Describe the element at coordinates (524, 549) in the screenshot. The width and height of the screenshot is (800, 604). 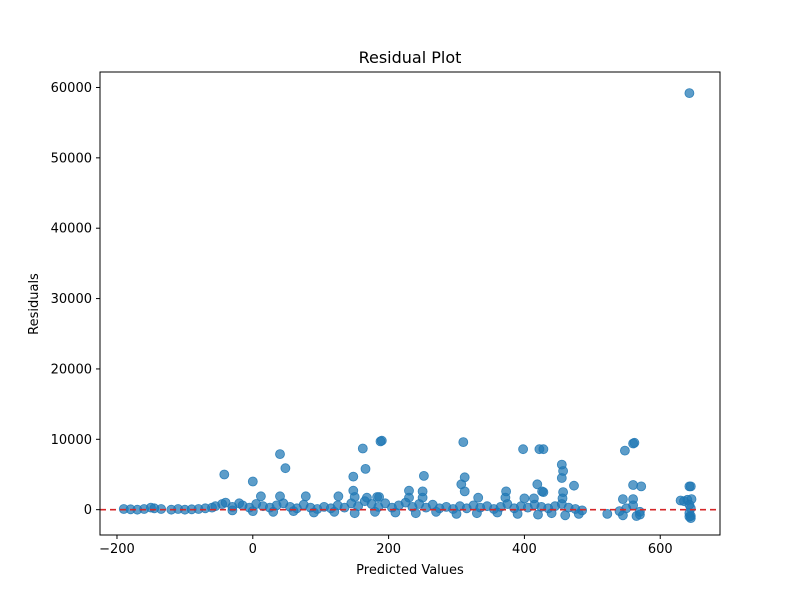
I see `x-tick-label: 400` at that location.